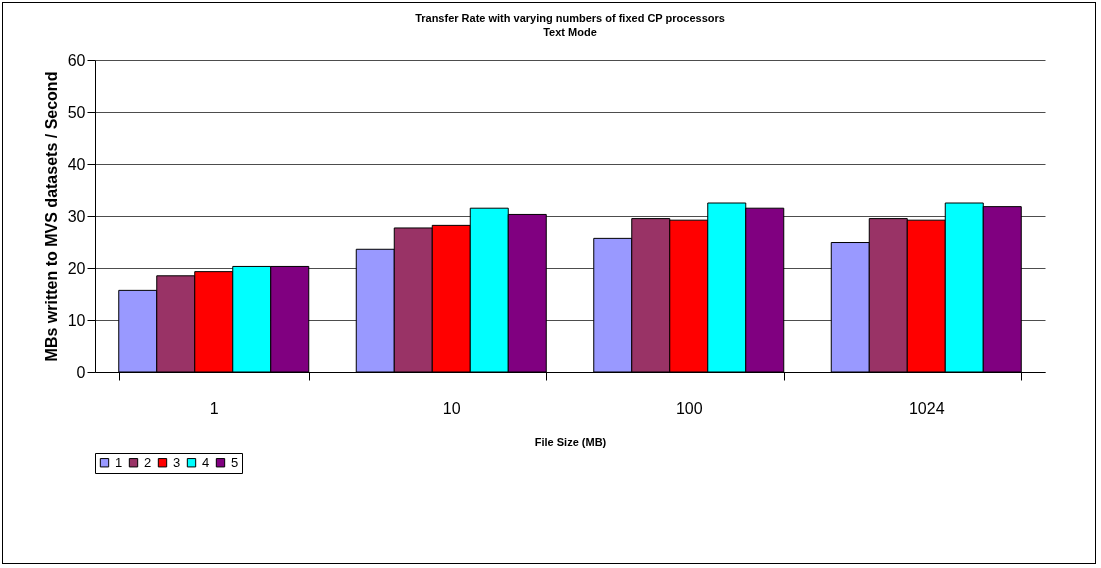  I want to click on y-tick-label: 10, so click(76, 320).